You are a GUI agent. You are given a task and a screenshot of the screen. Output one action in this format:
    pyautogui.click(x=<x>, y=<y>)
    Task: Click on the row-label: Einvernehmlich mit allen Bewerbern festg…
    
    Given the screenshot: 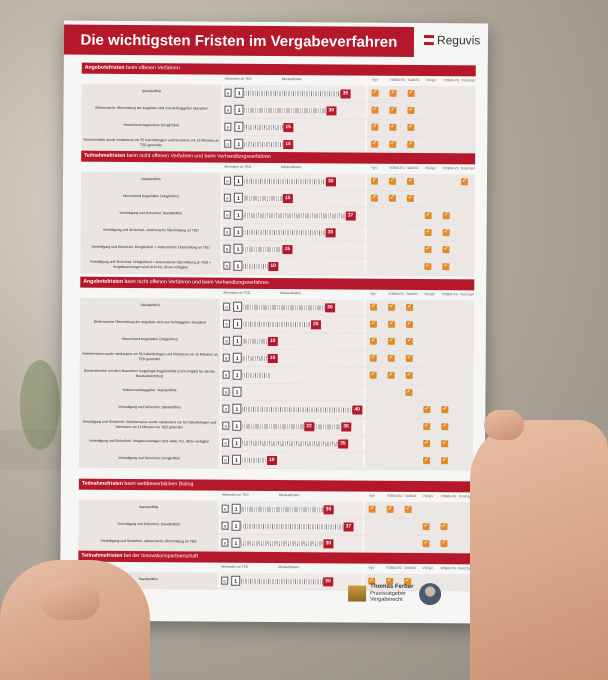 What is the action you would take?
    pyautogui.click(x=149, y=374)
    